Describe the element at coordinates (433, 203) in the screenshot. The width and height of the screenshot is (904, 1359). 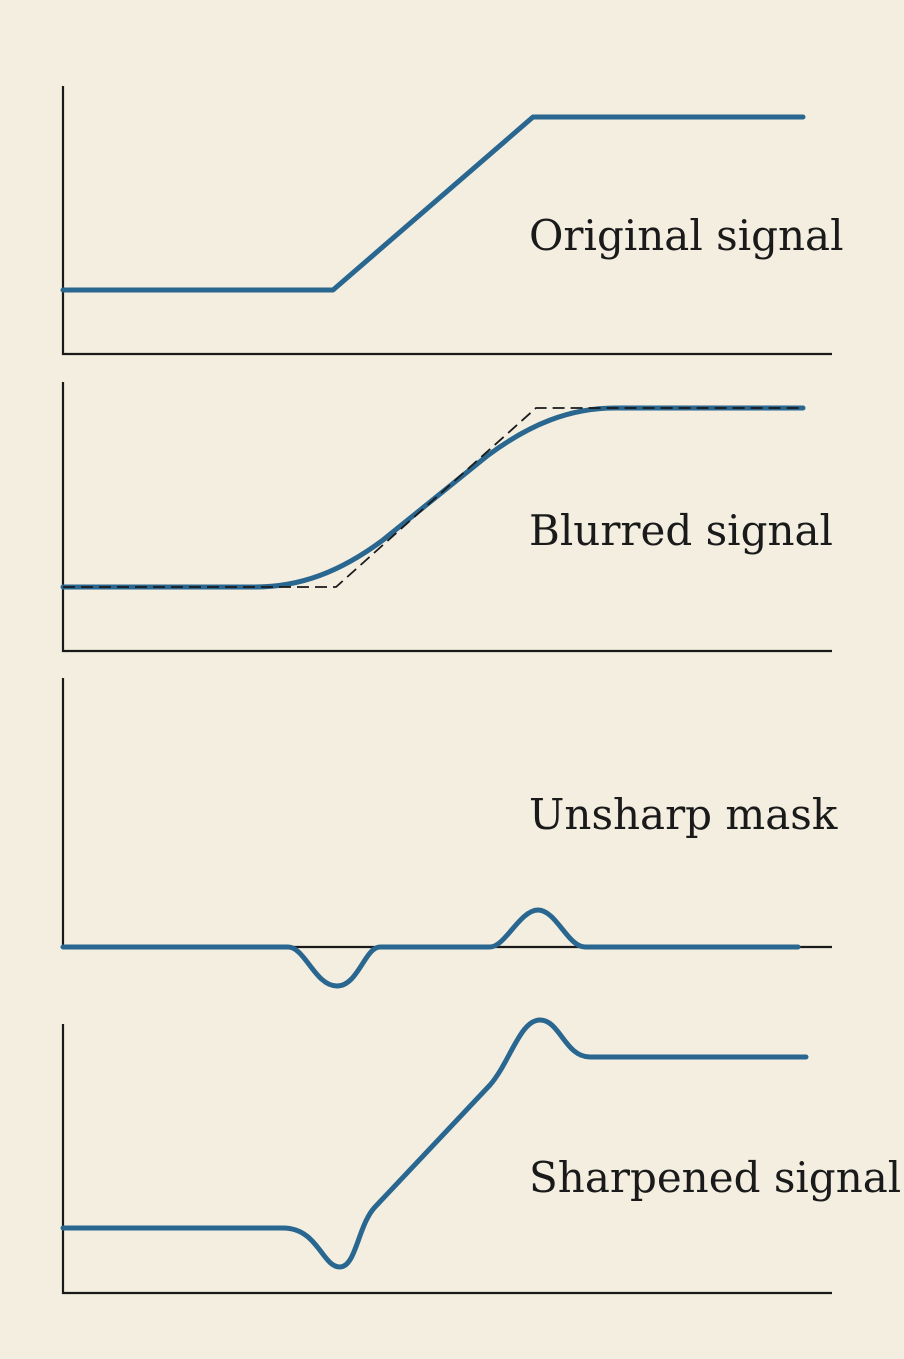
I see `original-signal-curve` at that location.